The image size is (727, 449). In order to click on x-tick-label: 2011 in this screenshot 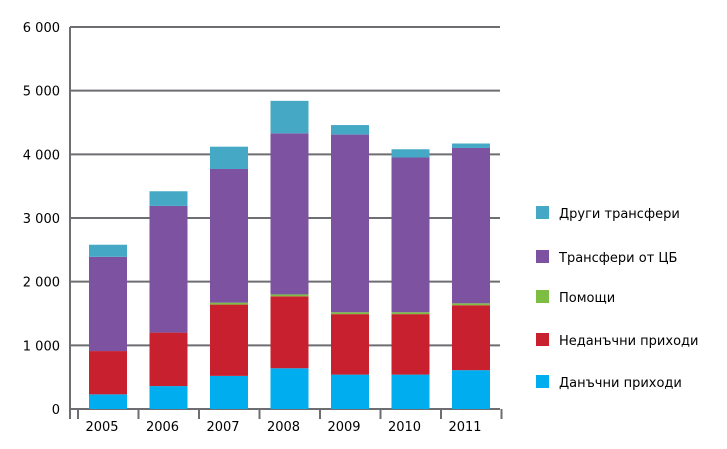, I will do `click(464, 427)`.